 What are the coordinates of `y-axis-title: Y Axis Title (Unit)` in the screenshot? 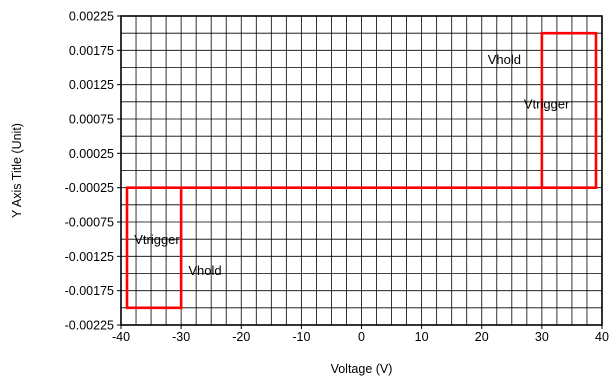 It's located at (17, 170).